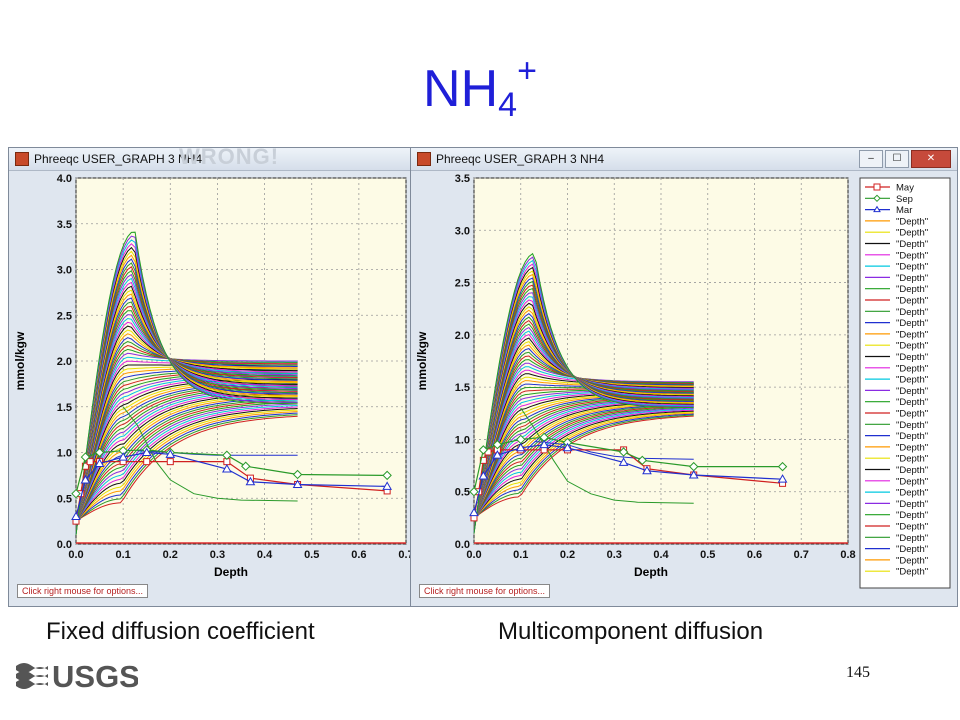 The width and height of the screenshot is (960, 720). What do you see at coordinates (480, 88) in the screenshot?
I see `slide-title: NH4+` at bounding box center [480, 88].